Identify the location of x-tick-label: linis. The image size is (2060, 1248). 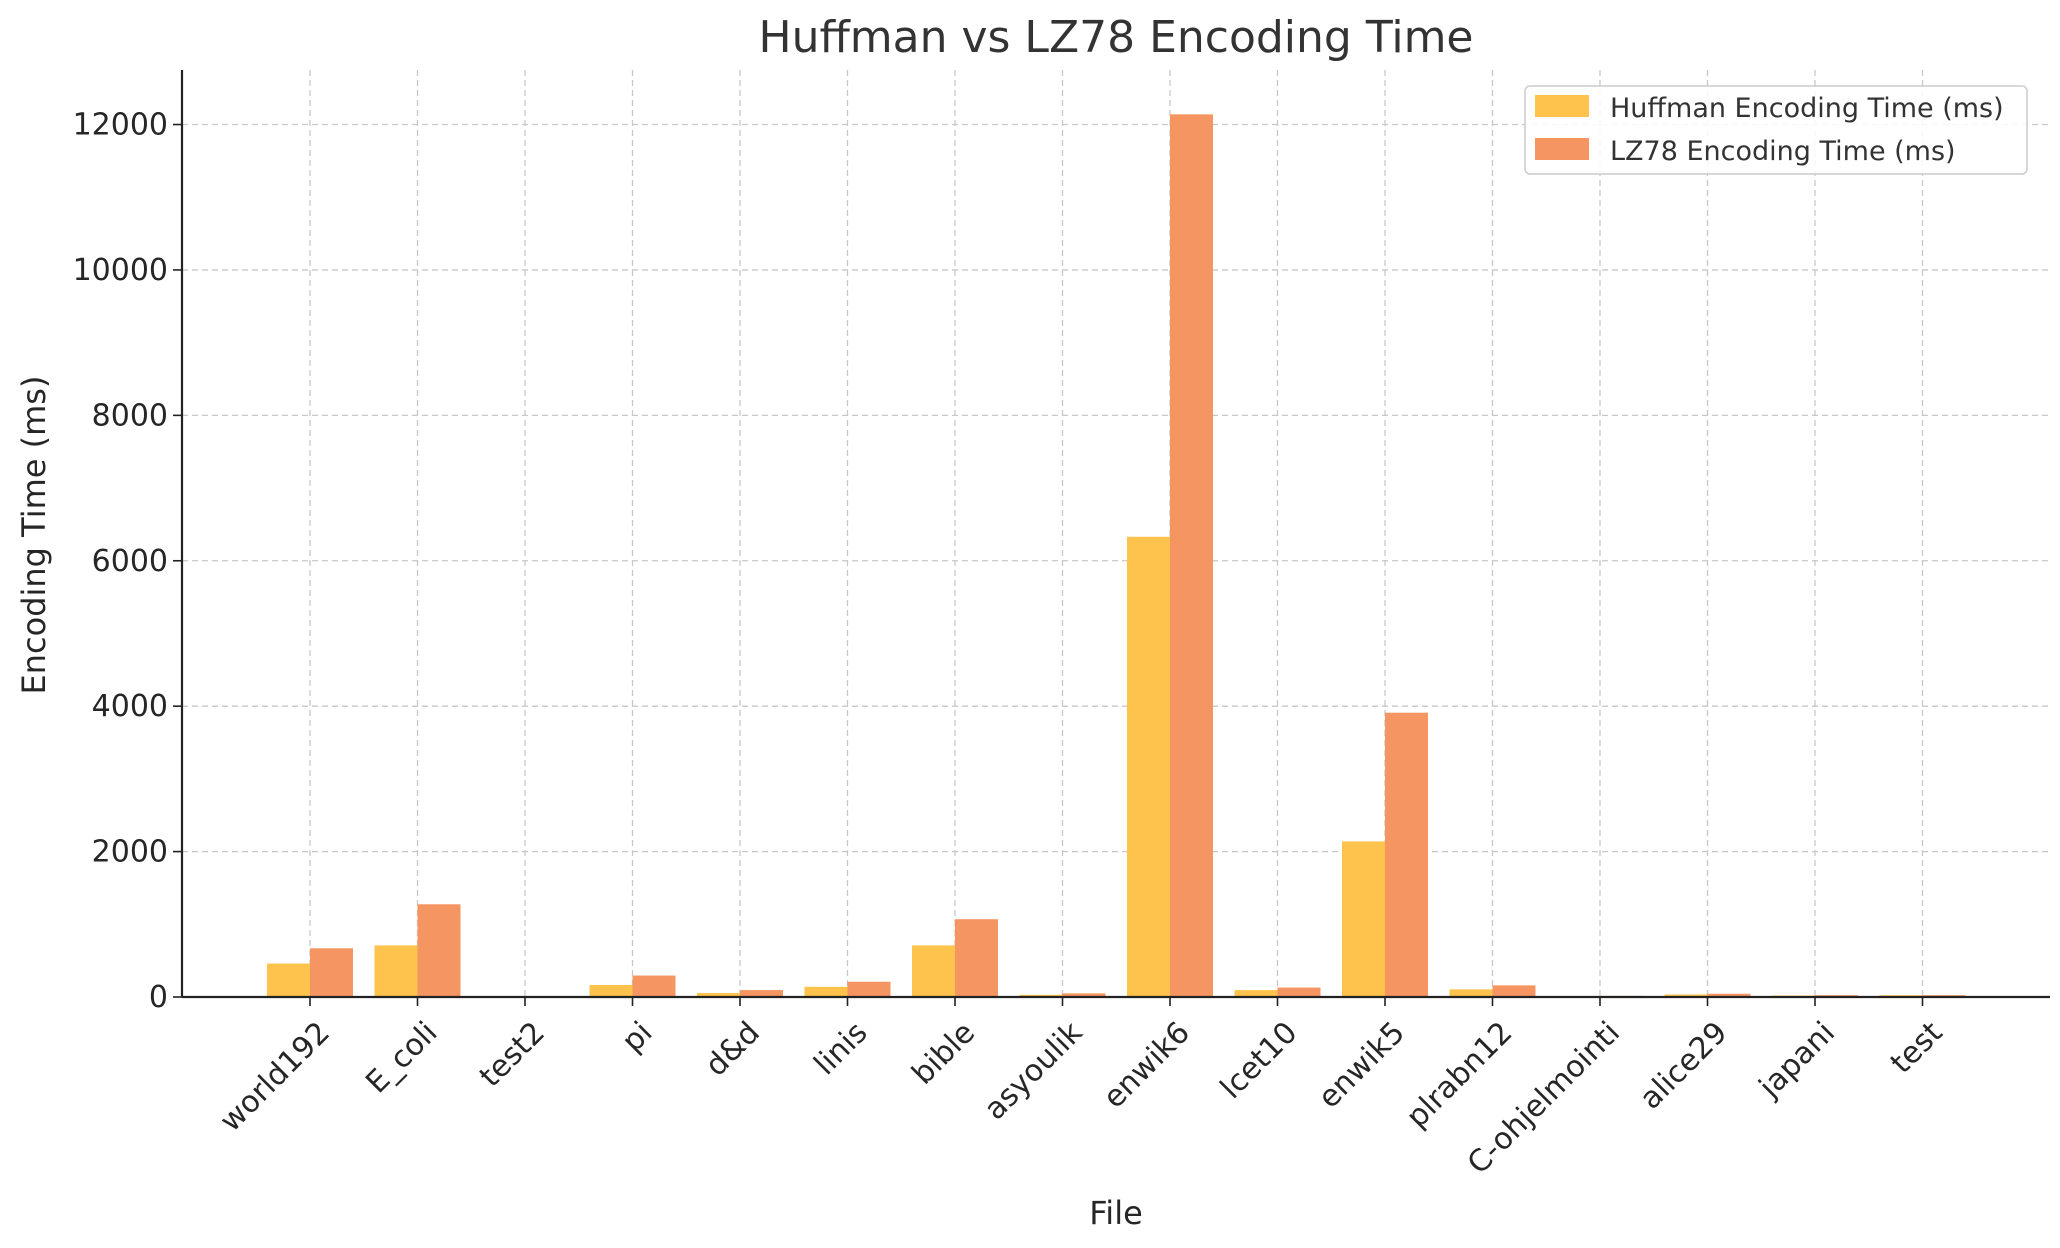
(840, 1048).